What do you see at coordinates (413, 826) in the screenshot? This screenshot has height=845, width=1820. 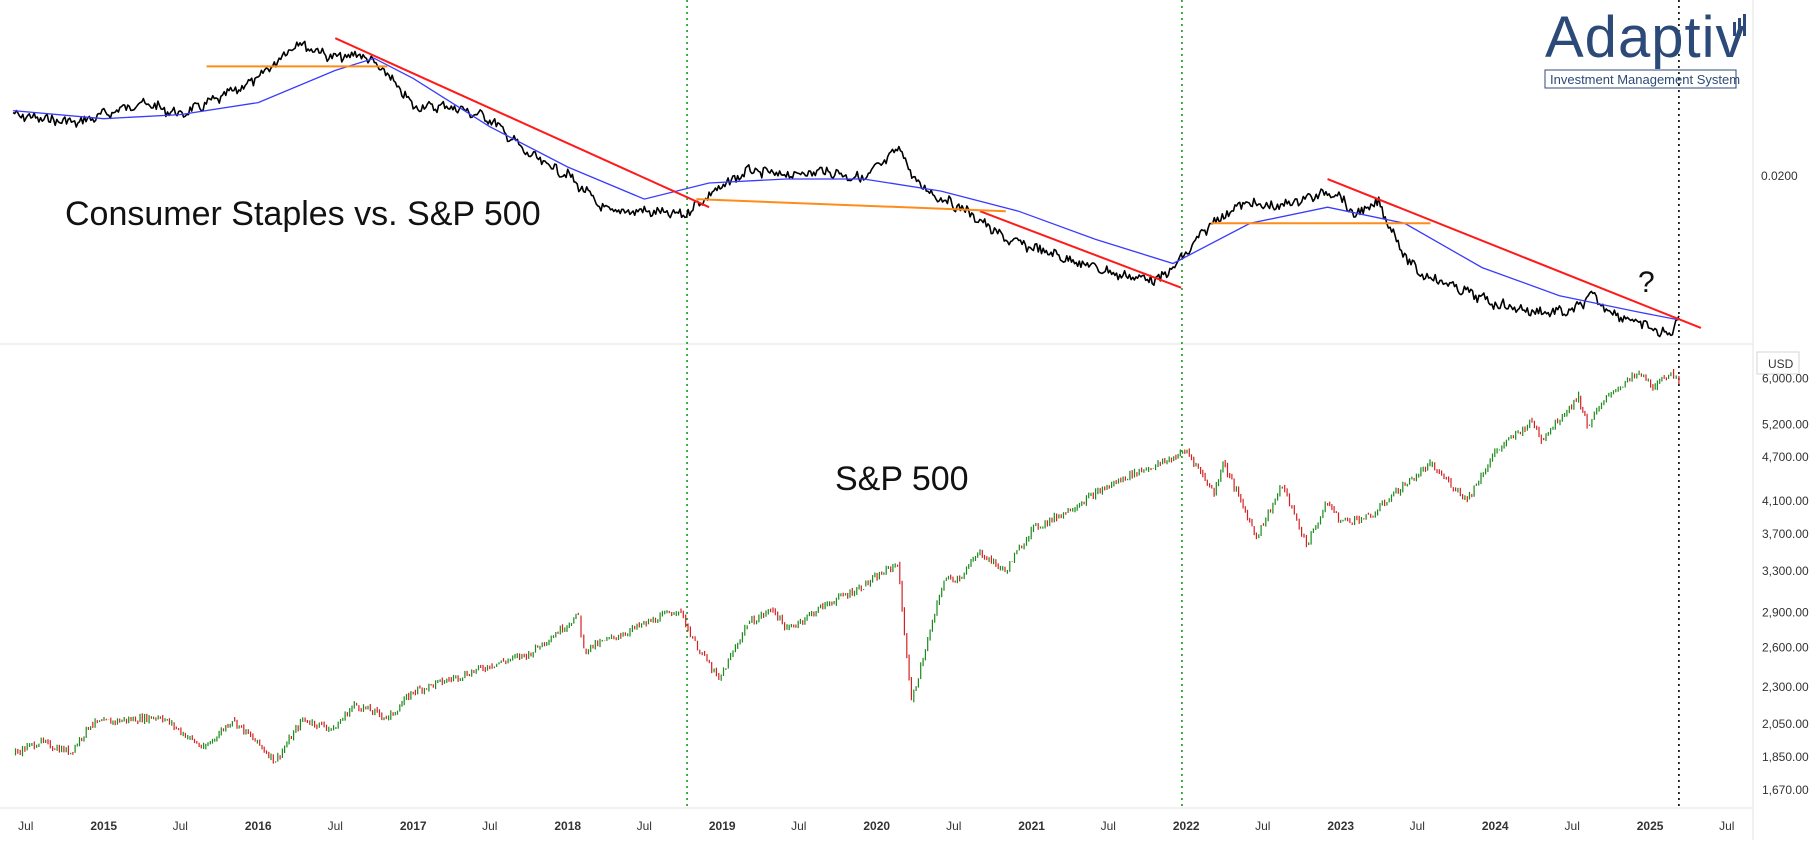 I see `x-tick-label: 2017` at bounding box center [413, 826].